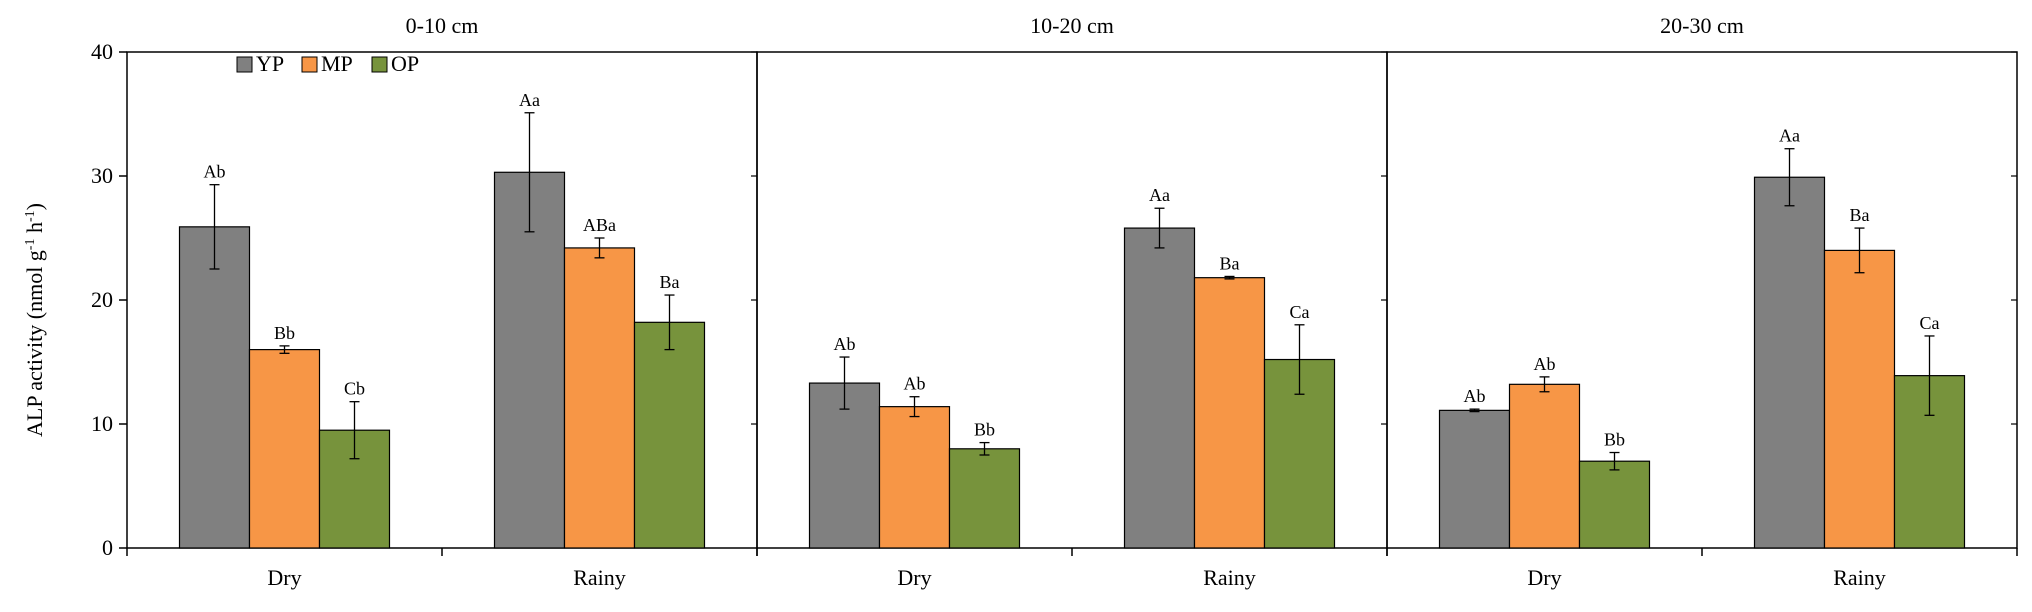 The image size is (2032, 612). What do you see at coordinates (102, 299) in the screenshot?
I see `y-tick-label: 20` at bounding box center [102, 299].